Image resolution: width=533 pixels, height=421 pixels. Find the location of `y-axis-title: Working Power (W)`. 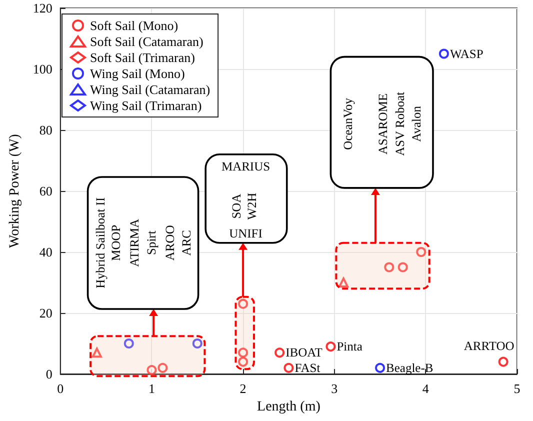

y-axis-title: Working Power (W) is located at coordinates (15, 191).